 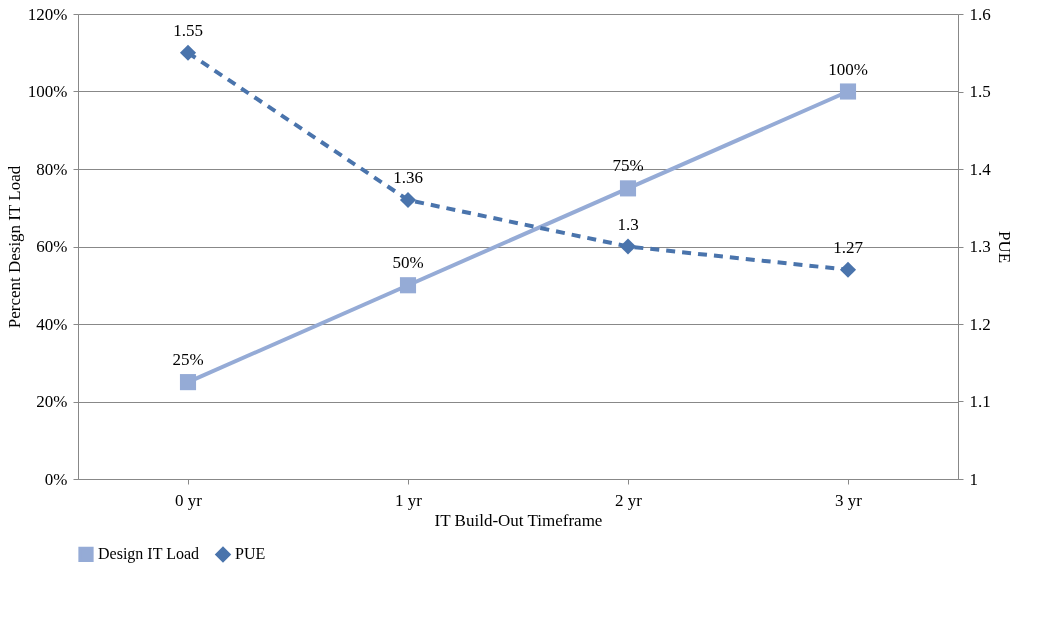 What do you see at coordinates (52, 246) in the screenshot?
I see `y-tick-label: 60%` at bounding box center [52, 246].